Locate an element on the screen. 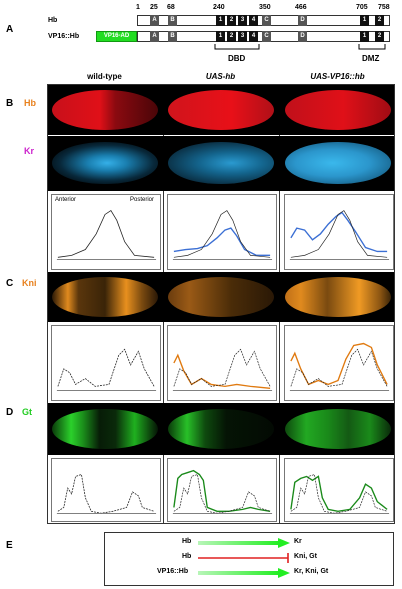 The width and height of the screenshot is (402, 589). domain-d: D is located at coordinates (302, 20).